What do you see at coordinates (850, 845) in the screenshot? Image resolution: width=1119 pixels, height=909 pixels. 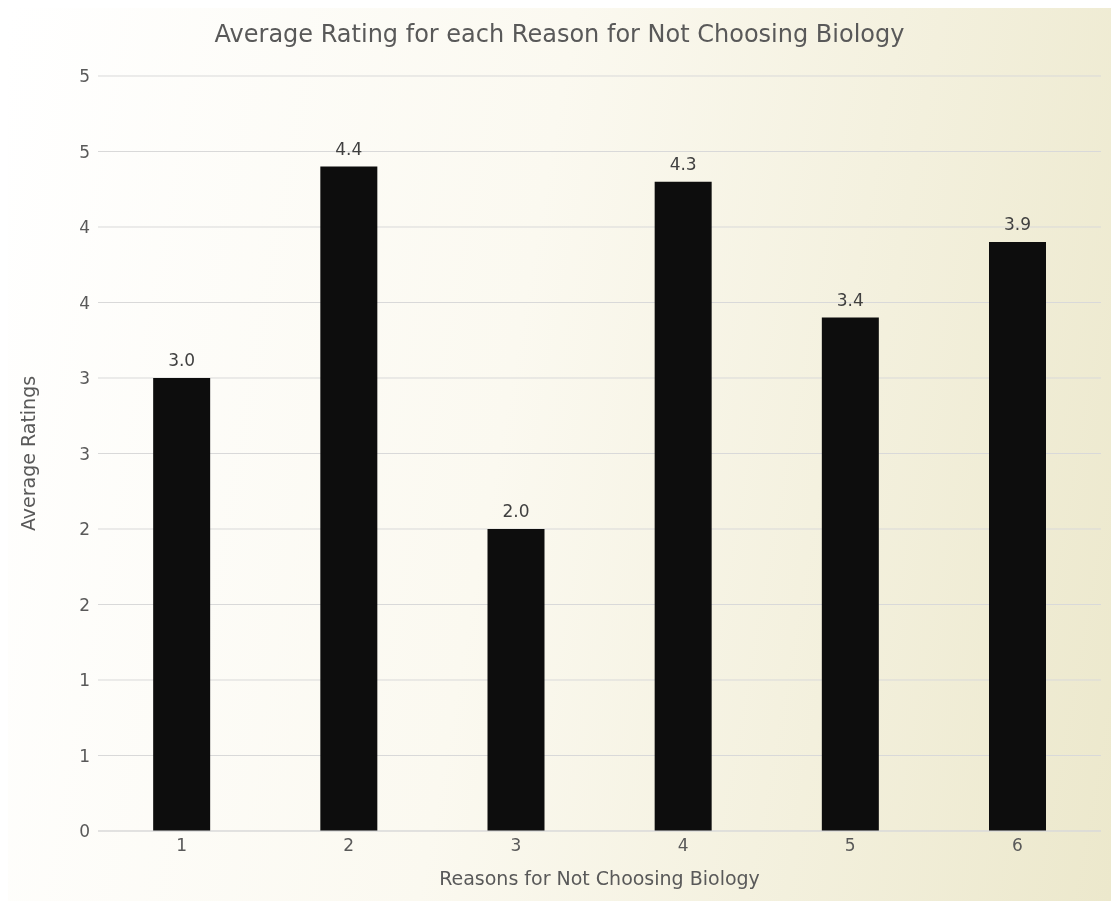 I see `x-tick-label: 5` at bounding box center [850, 845].